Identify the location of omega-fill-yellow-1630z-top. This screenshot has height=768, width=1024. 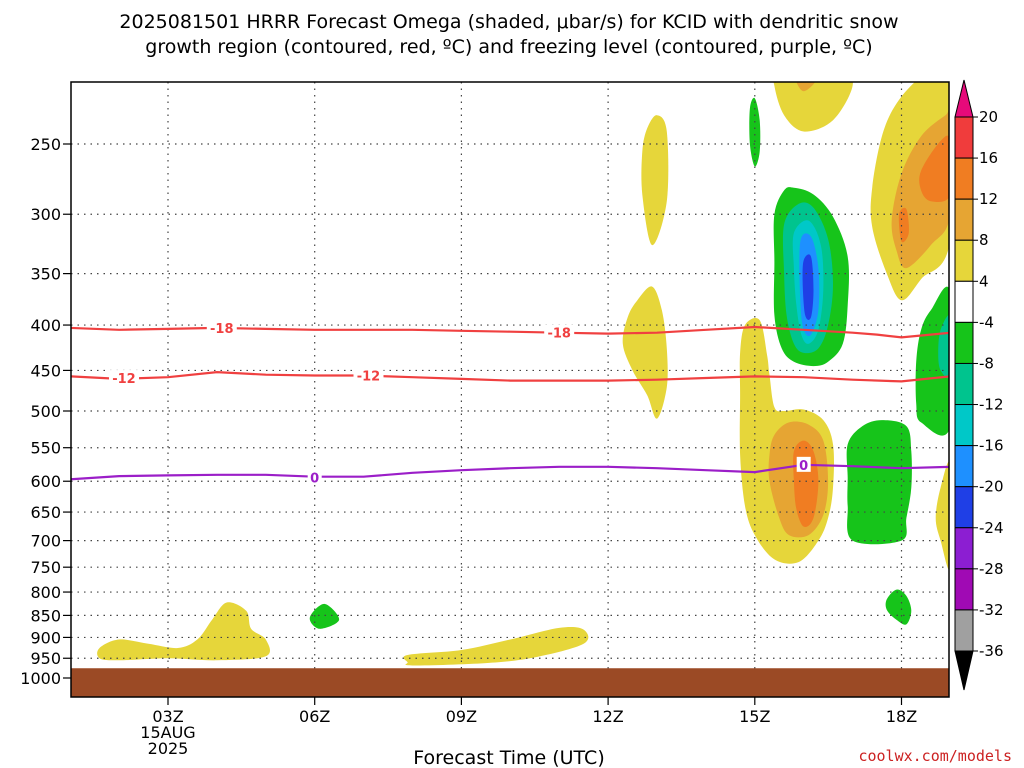
(813, 107).